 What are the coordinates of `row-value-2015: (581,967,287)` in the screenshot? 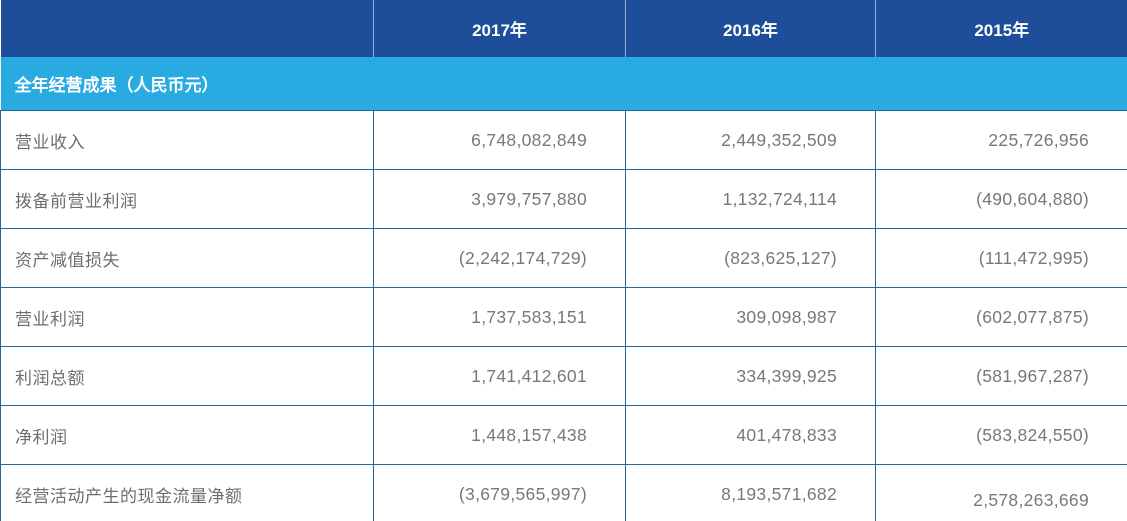 It's located at (1001, 376).